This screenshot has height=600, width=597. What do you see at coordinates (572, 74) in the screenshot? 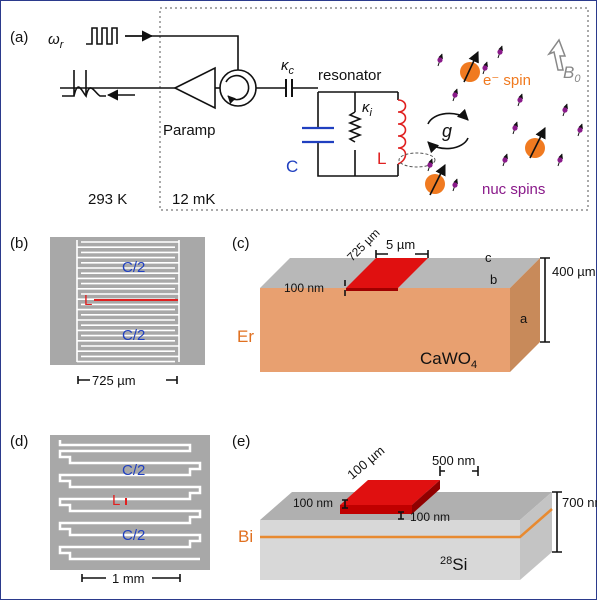
I see `field-label: B0` at bounding box center [572, 74].